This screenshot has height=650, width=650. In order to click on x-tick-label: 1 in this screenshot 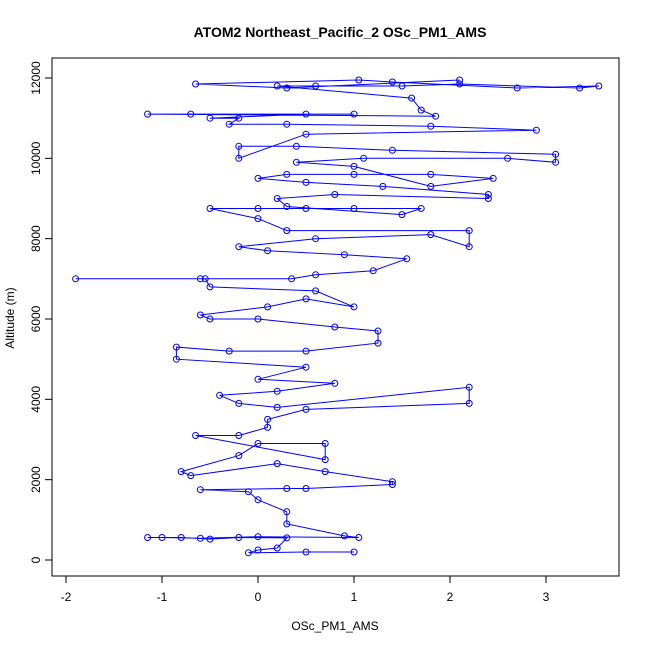, I will do `click(354, 597)`.